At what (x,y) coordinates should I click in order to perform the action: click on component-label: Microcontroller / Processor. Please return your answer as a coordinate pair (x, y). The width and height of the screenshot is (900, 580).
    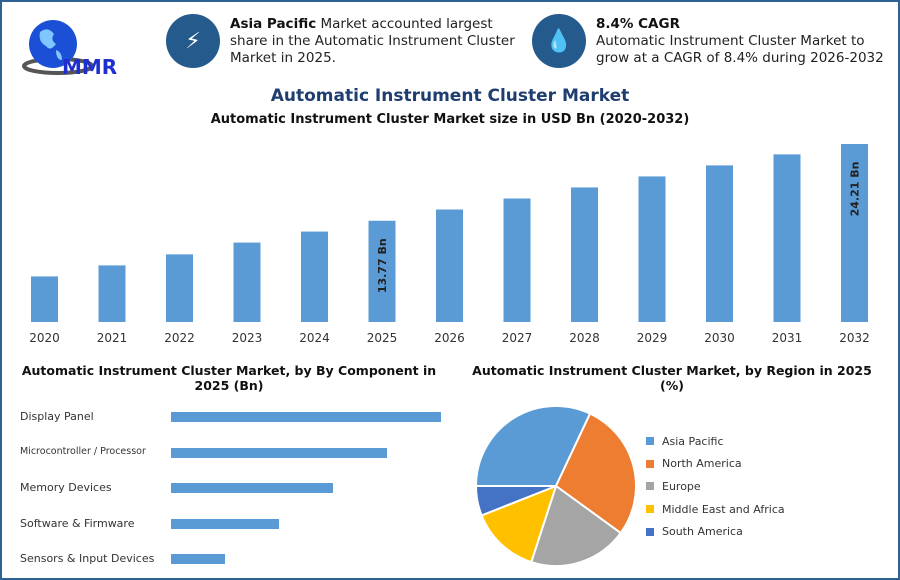
    Looking at the image, I should click on (83, 451).